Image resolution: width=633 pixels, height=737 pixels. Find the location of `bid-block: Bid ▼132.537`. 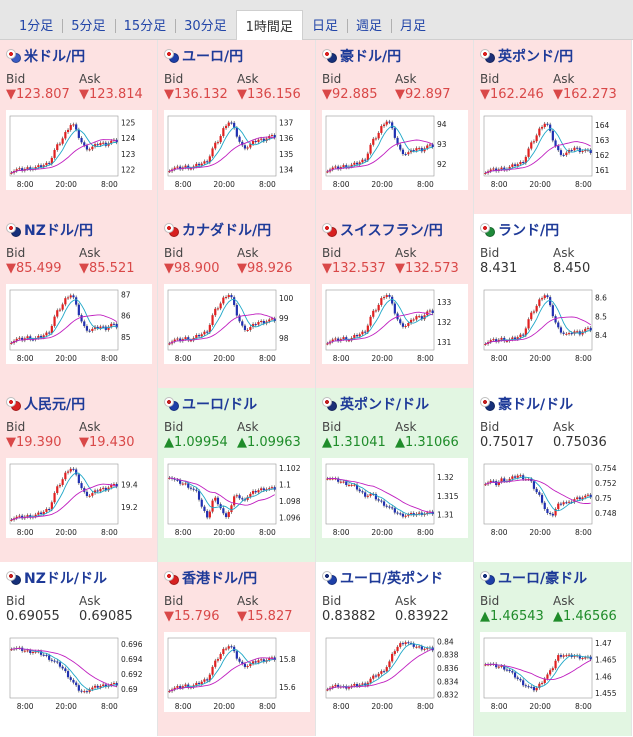

bid-block: Bid ▼132.537 is located at coordinates (358, 262).